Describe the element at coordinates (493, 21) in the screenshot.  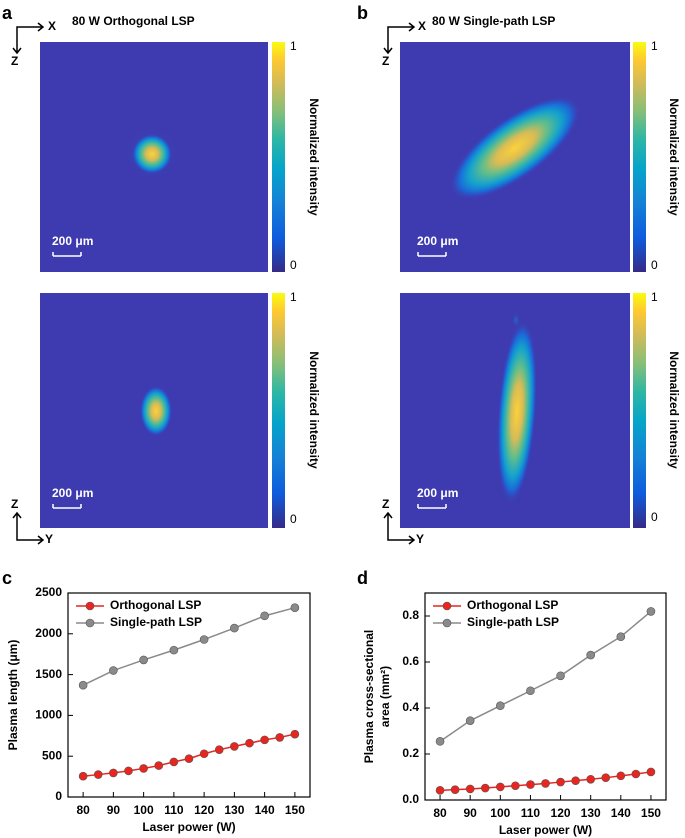
I see `panel-title: 80 W Single-path LSP` at that location.